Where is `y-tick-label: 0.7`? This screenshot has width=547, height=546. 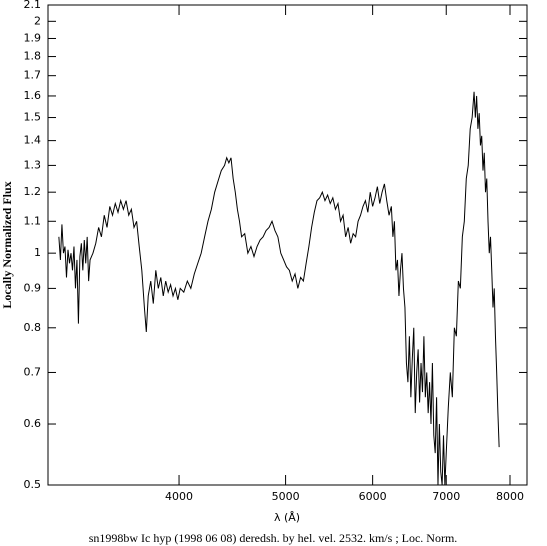
y-tick-label: 0.7 is located at coordinates (33, 371).